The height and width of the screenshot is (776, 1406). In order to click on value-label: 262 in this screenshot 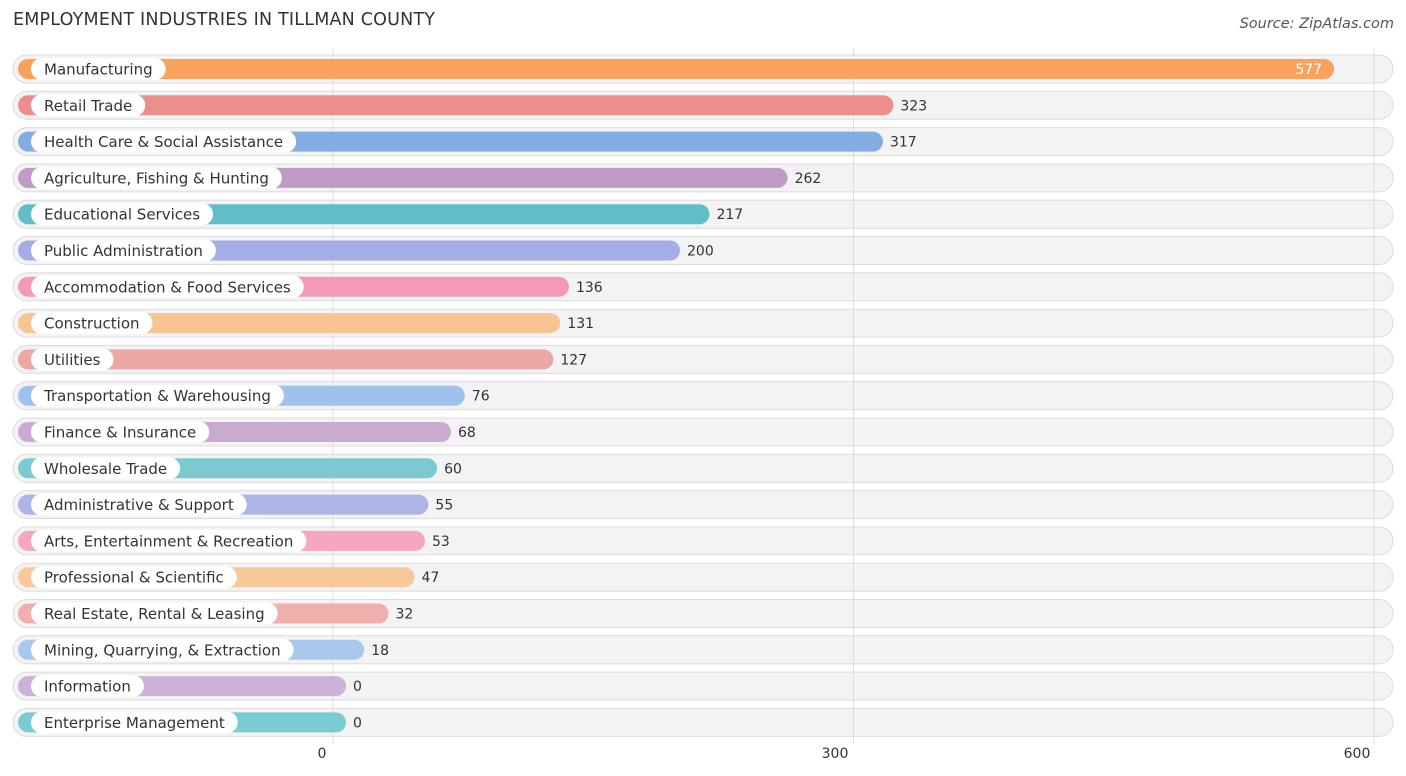, I will do `click(808, 179)`.